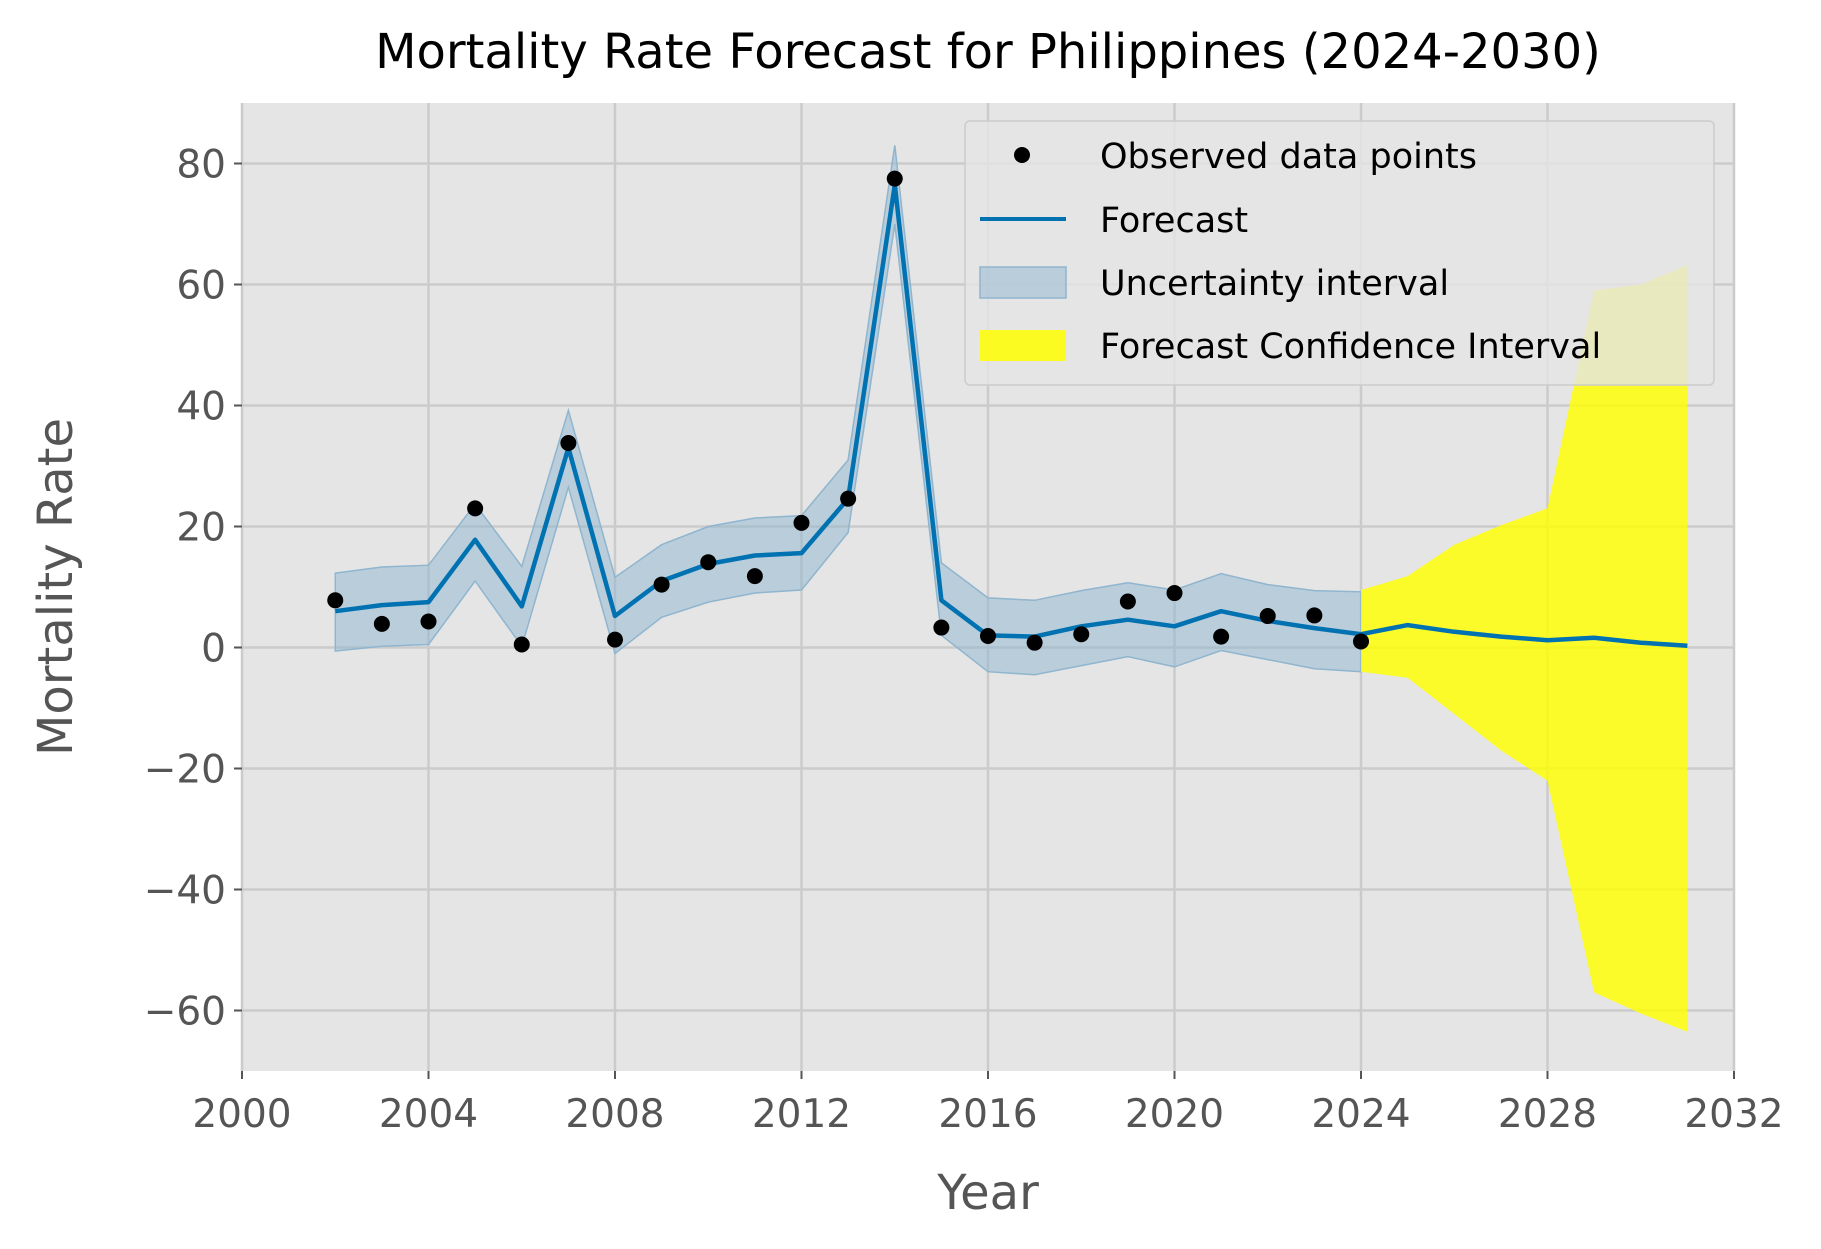 Image resolution: width=1821 pixels, height=1249 pixels. What do you see at coordinates (1288, 157) in the screenshot?
I see `legend-label-observed: Observed data points` at bounding box center [1288, 157].